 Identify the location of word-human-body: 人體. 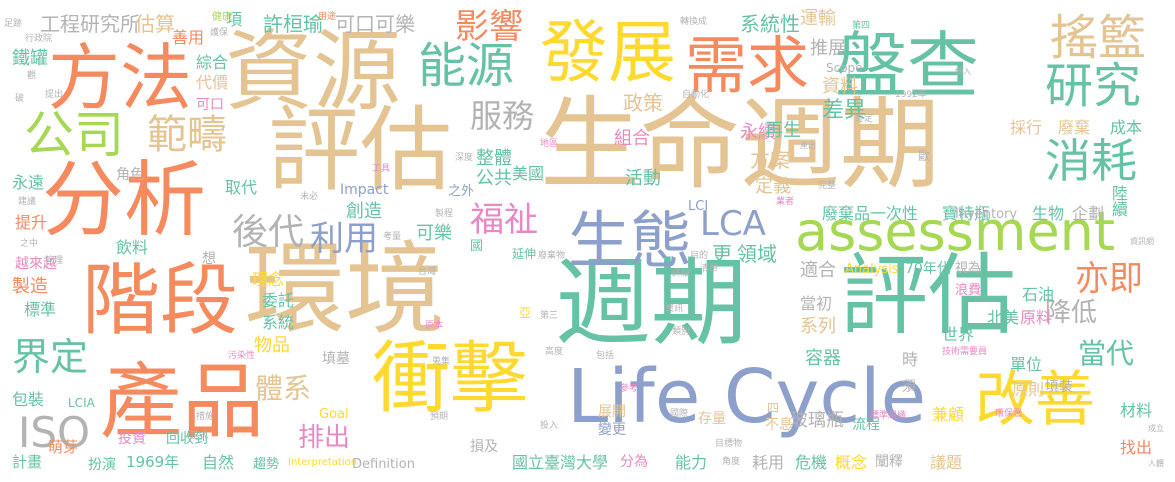
(1156, 463).